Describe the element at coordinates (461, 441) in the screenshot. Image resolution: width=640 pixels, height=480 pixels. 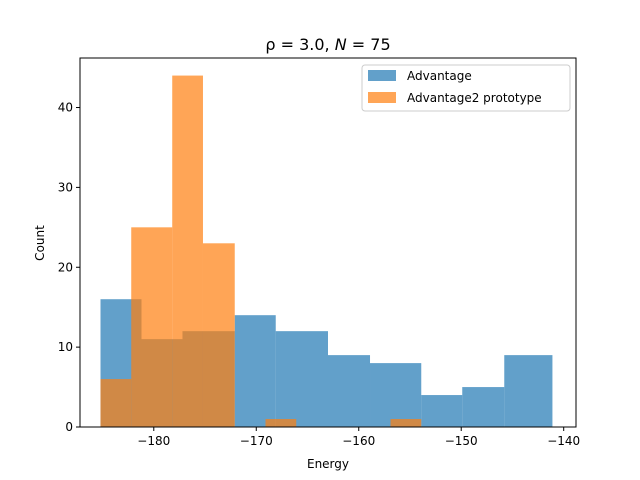
I see `x-tick-label: −150` at that location.